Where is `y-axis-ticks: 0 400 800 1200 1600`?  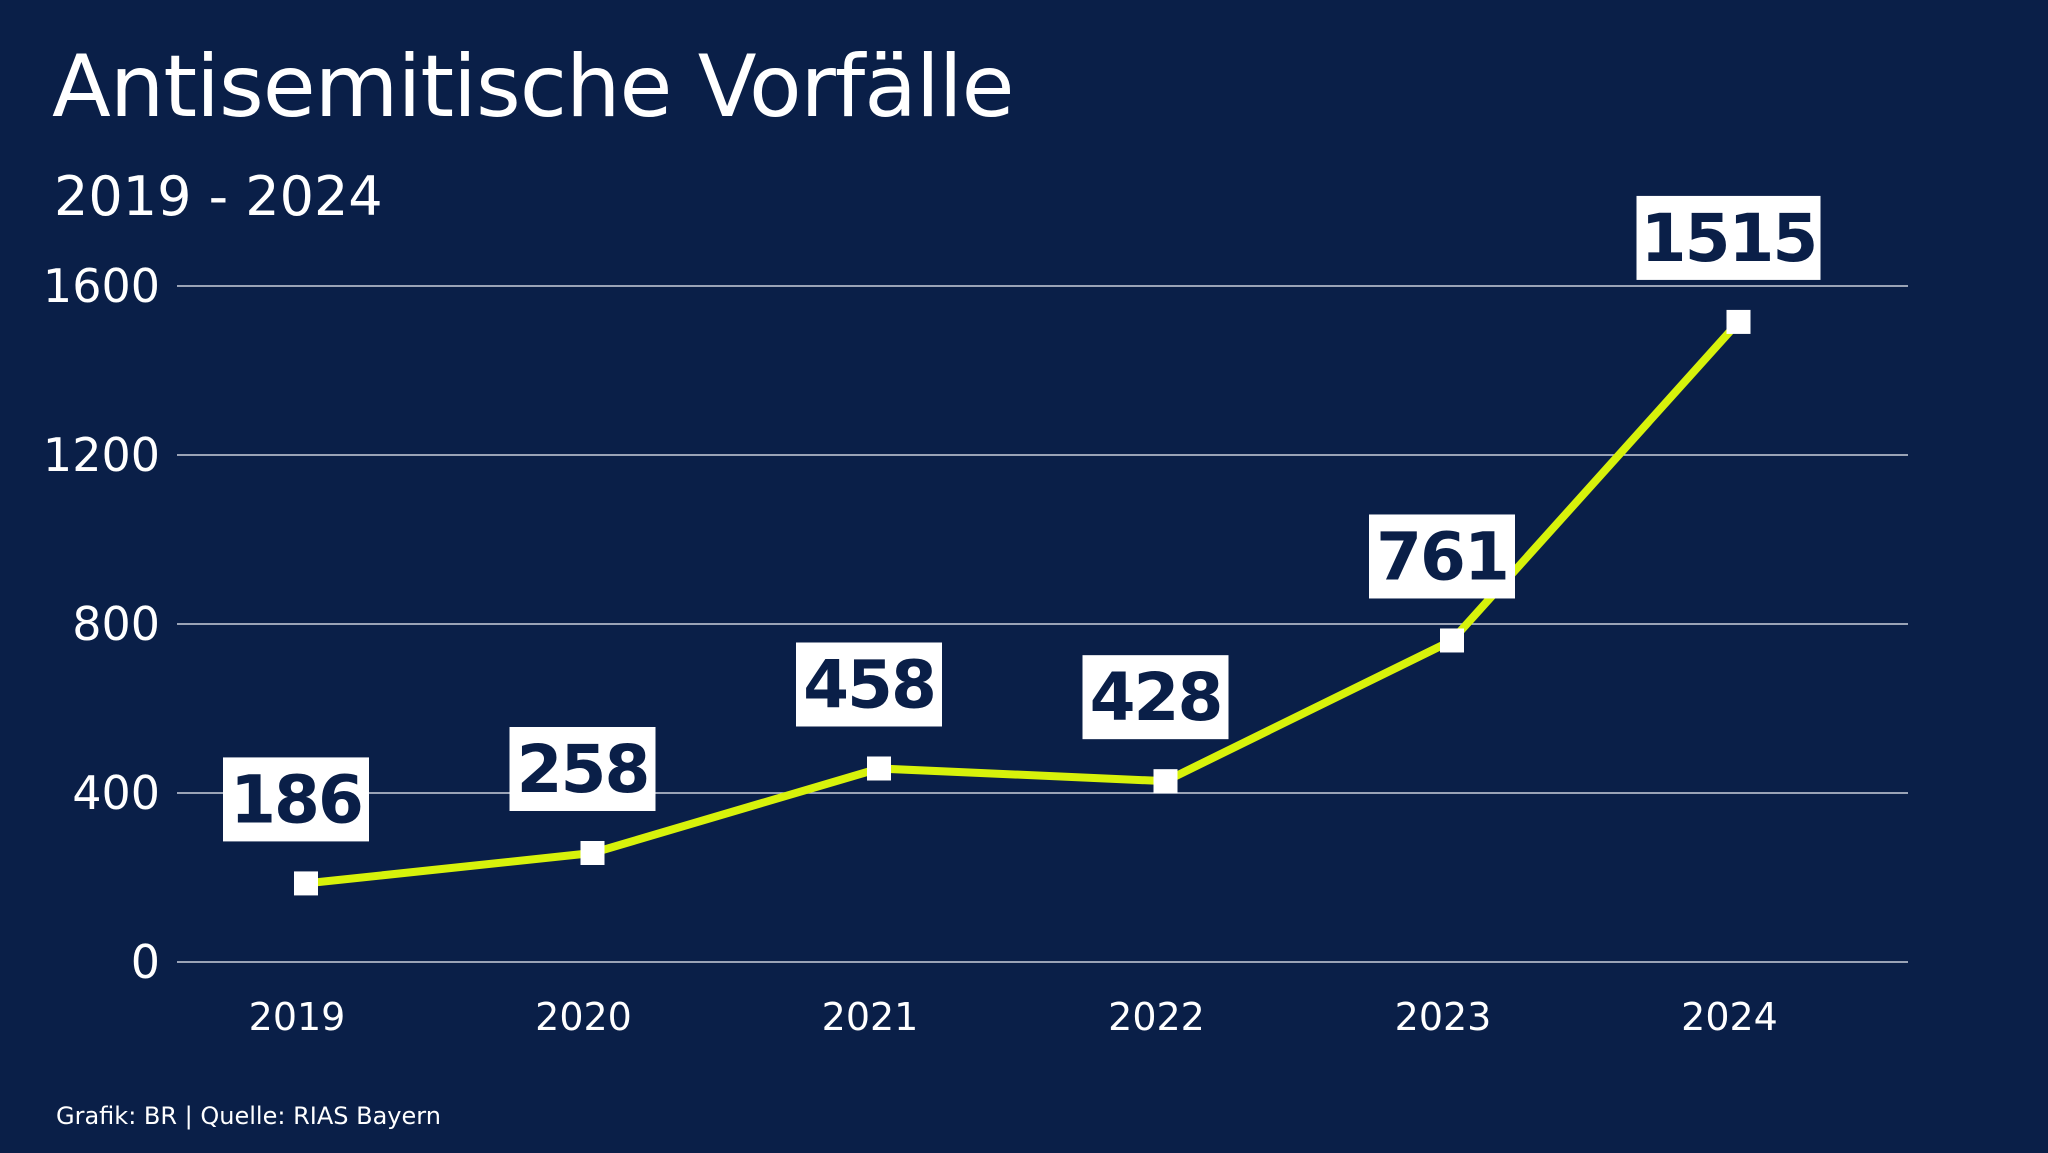 y-axis-ticks: 0 400 800 1200 1600 is located at coordinates (101, 624).